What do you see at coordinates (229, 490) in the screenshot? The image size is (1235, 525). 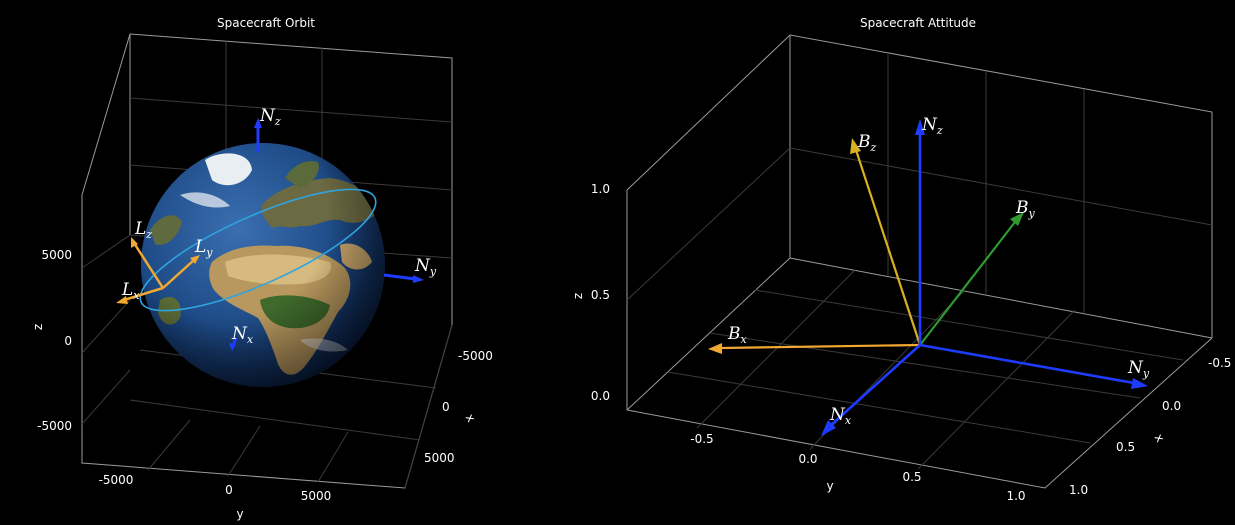 I see `orbit-y-tick: 0` at bounding box center [229, 490].